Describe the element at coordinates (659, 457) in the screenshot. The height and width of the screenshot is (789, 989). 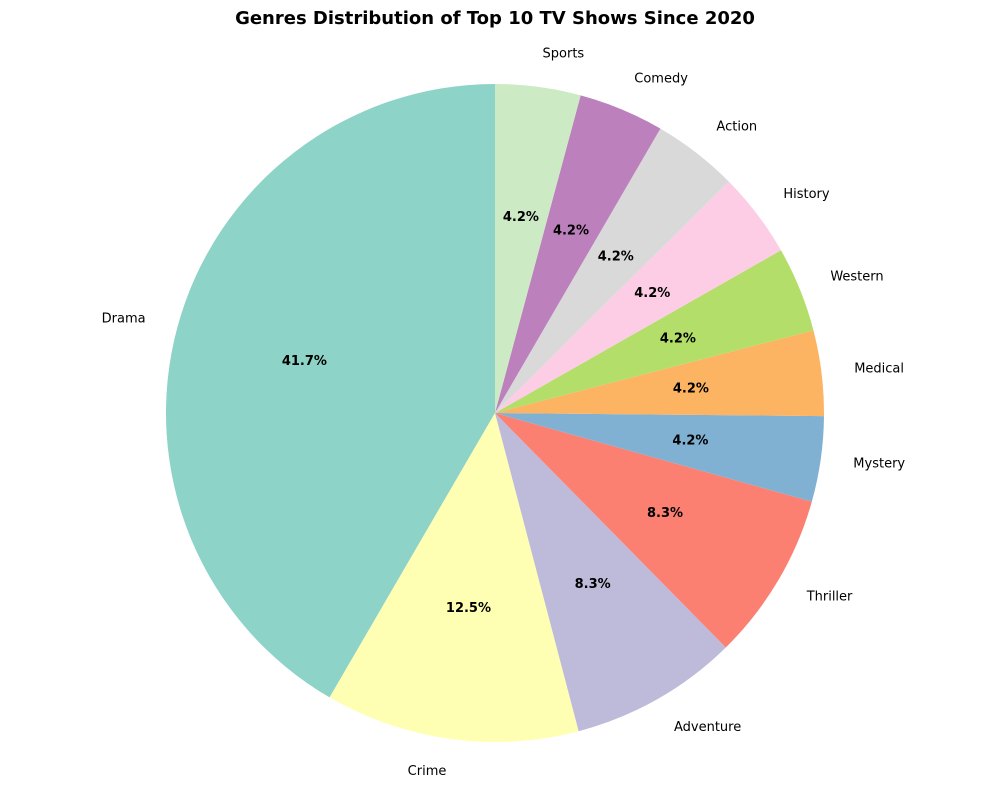
I see `pie-slice-mystery` at that location.